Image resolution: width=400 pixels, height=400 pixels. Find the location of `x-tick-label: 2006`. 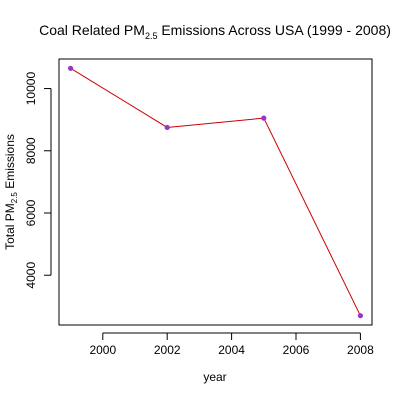

x-tick-label: 2006 is located at coordinates (296, 350).